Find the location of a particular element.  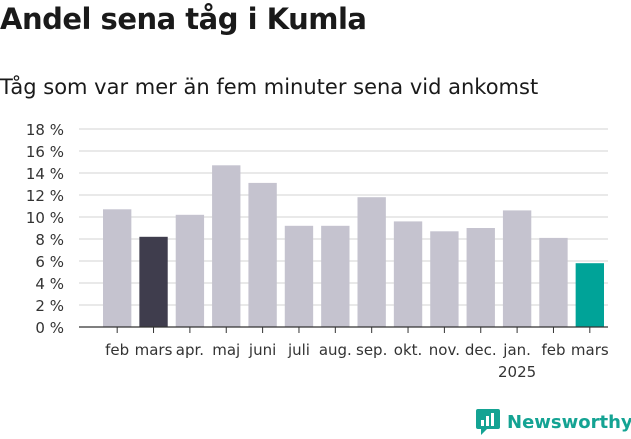

y-tick-label: 2 % is located at coordinates (49, 306).